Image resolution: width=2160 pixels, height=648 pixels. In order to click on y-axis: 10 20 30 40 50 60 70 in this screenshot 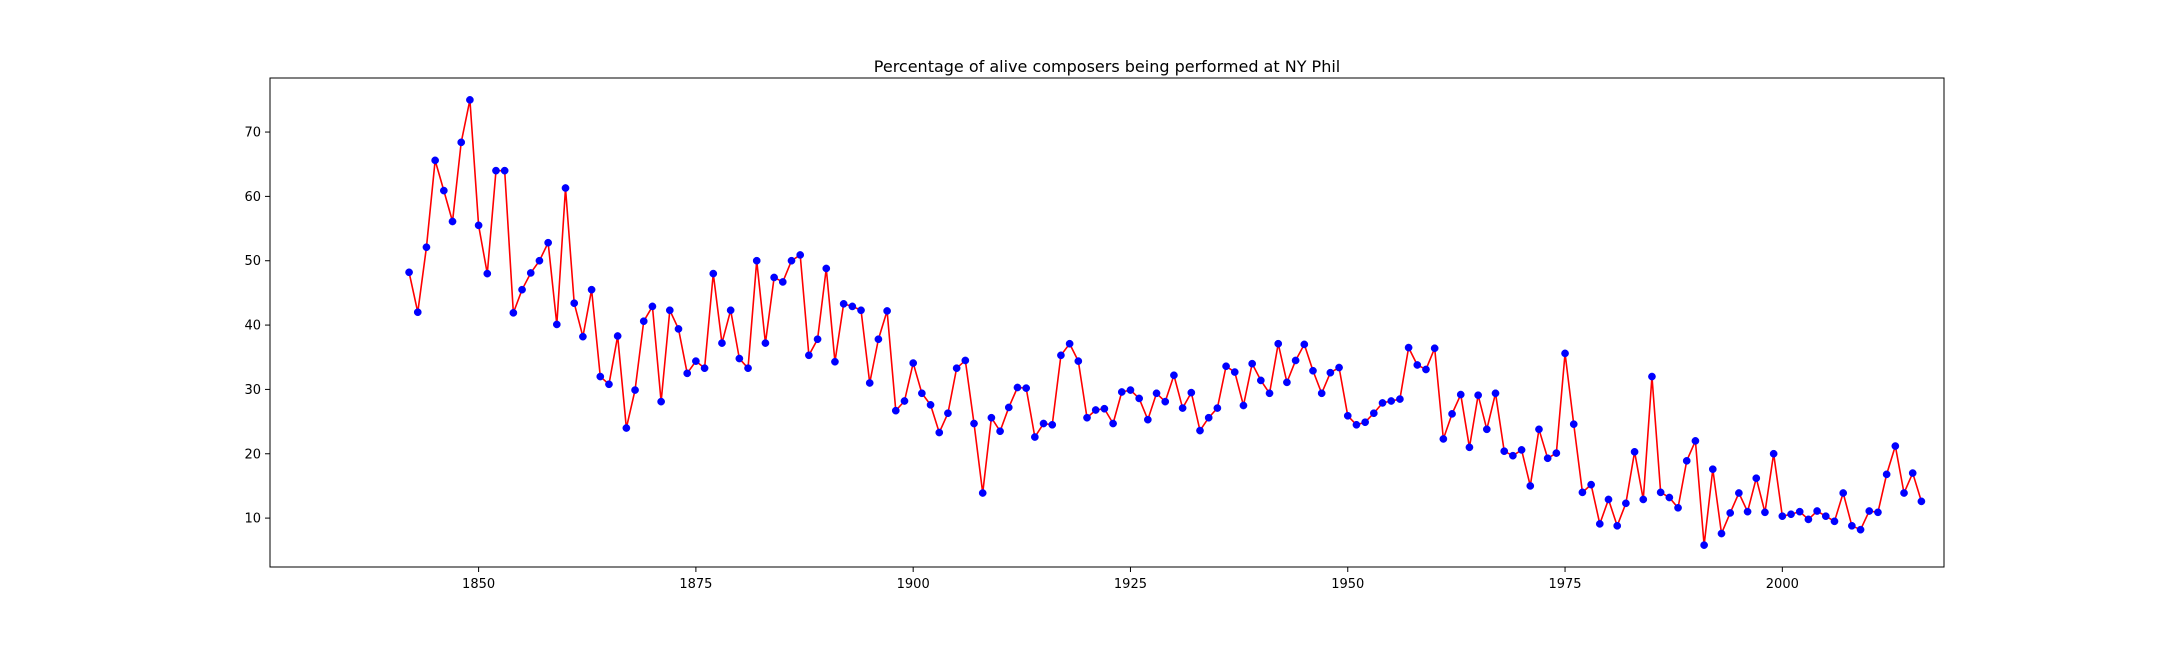, I will do `click(257, 326)`.